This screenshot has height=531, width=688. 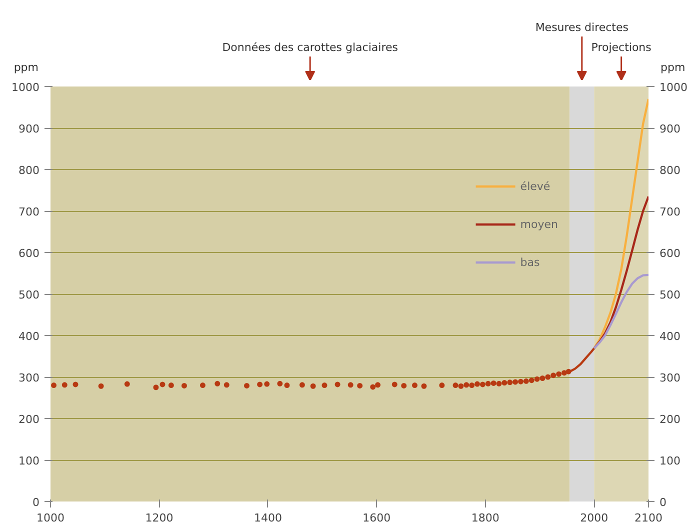 I want to click on band-label: Données des carottes glaciaires, so click(x=310, y=47).